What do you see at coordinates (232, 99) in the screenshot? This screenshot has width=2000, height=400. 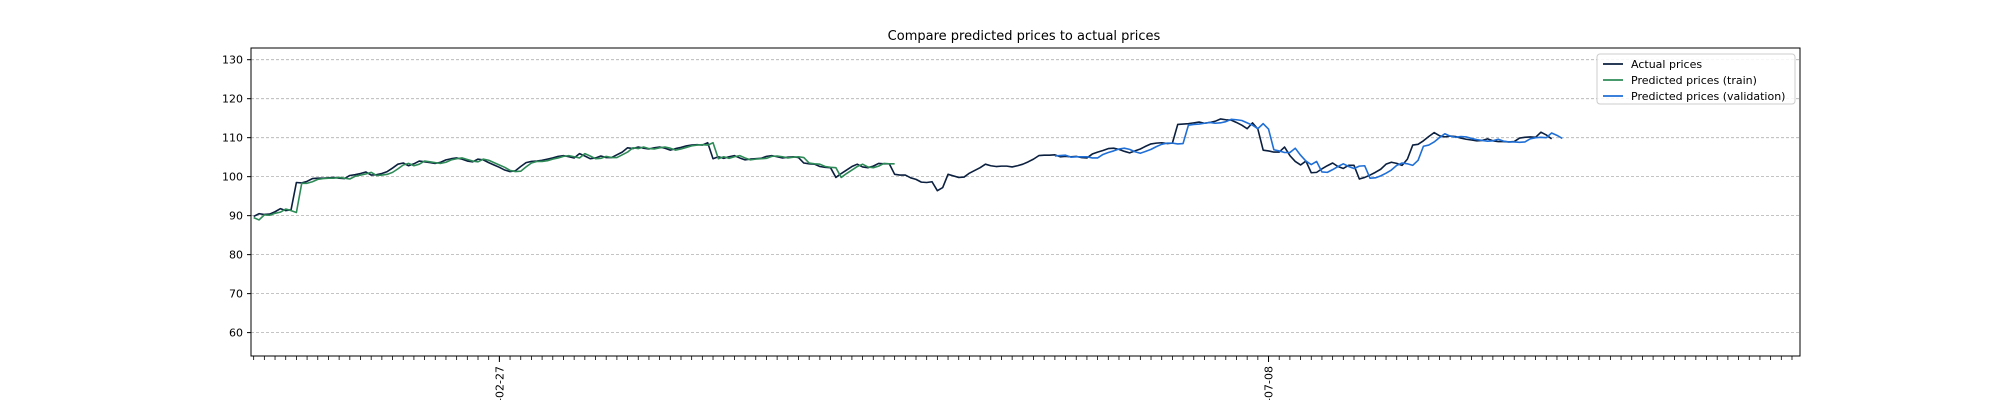 I see `y-tick-label: 120` at bounding box center [232, 99].